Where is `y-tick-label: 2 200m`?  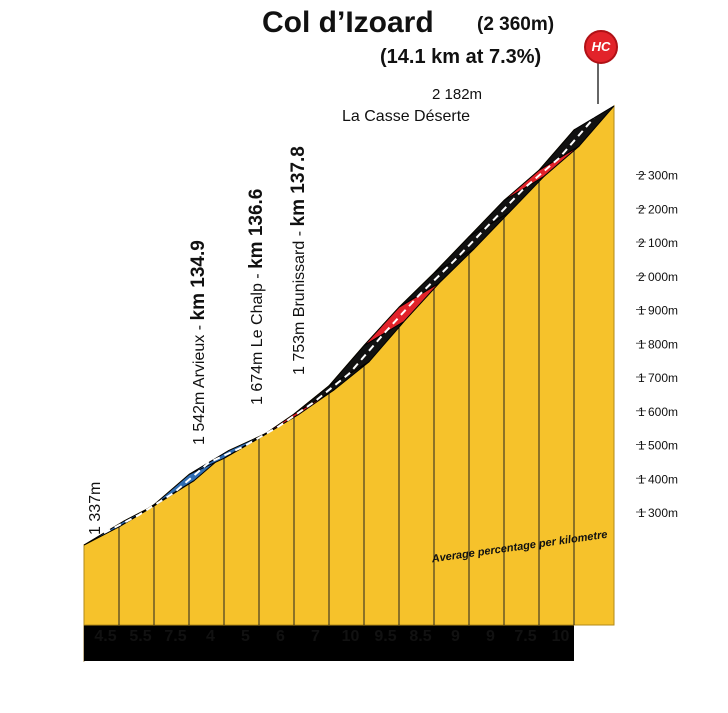 y-tick-label: 2 200m is located at coordinates (658, 209).